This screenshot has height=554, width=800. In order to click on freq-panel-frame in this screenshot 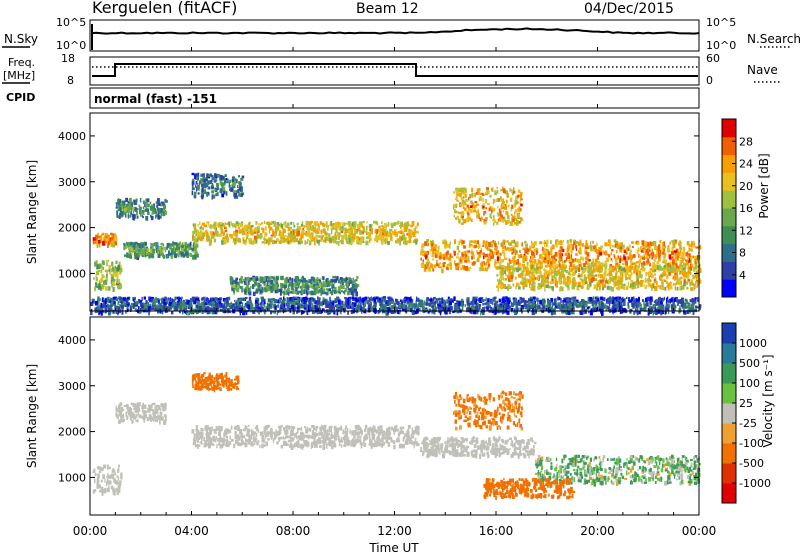, I will do `click(394, 71)`.